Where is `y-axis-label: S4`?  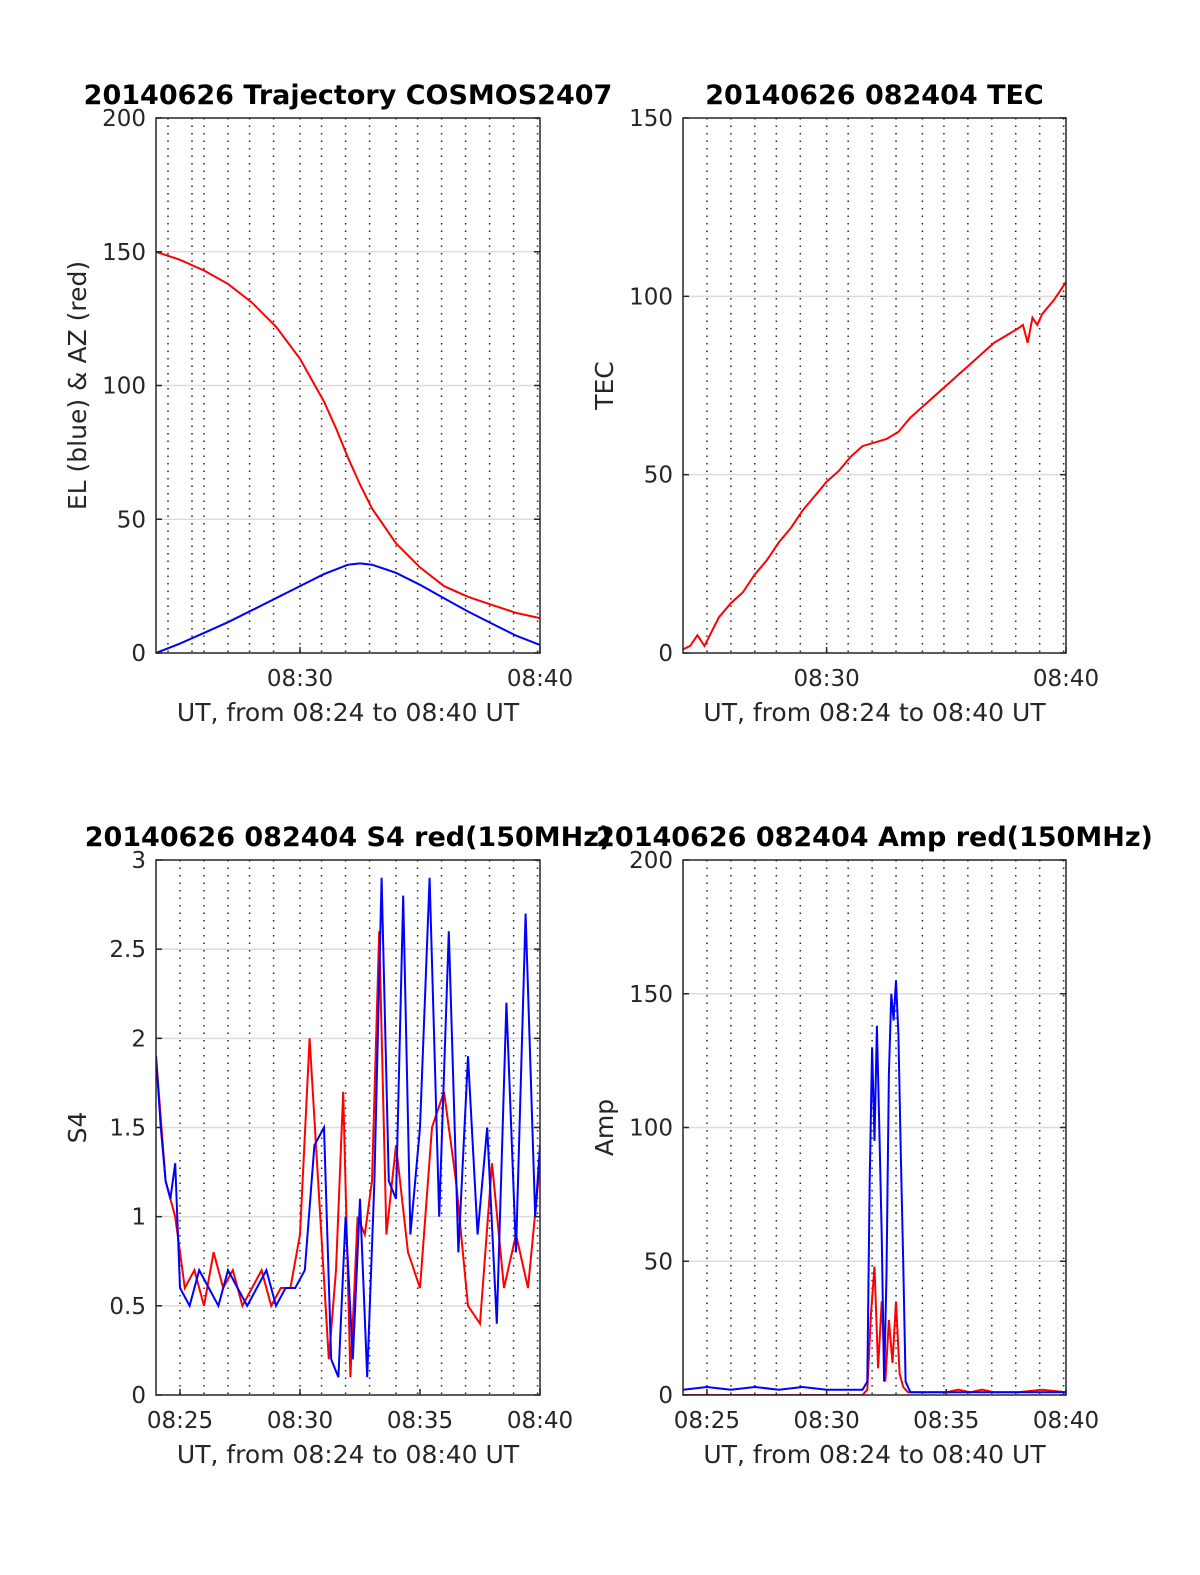 y-axis-label: S4 is located at coordinates (77, 1128).